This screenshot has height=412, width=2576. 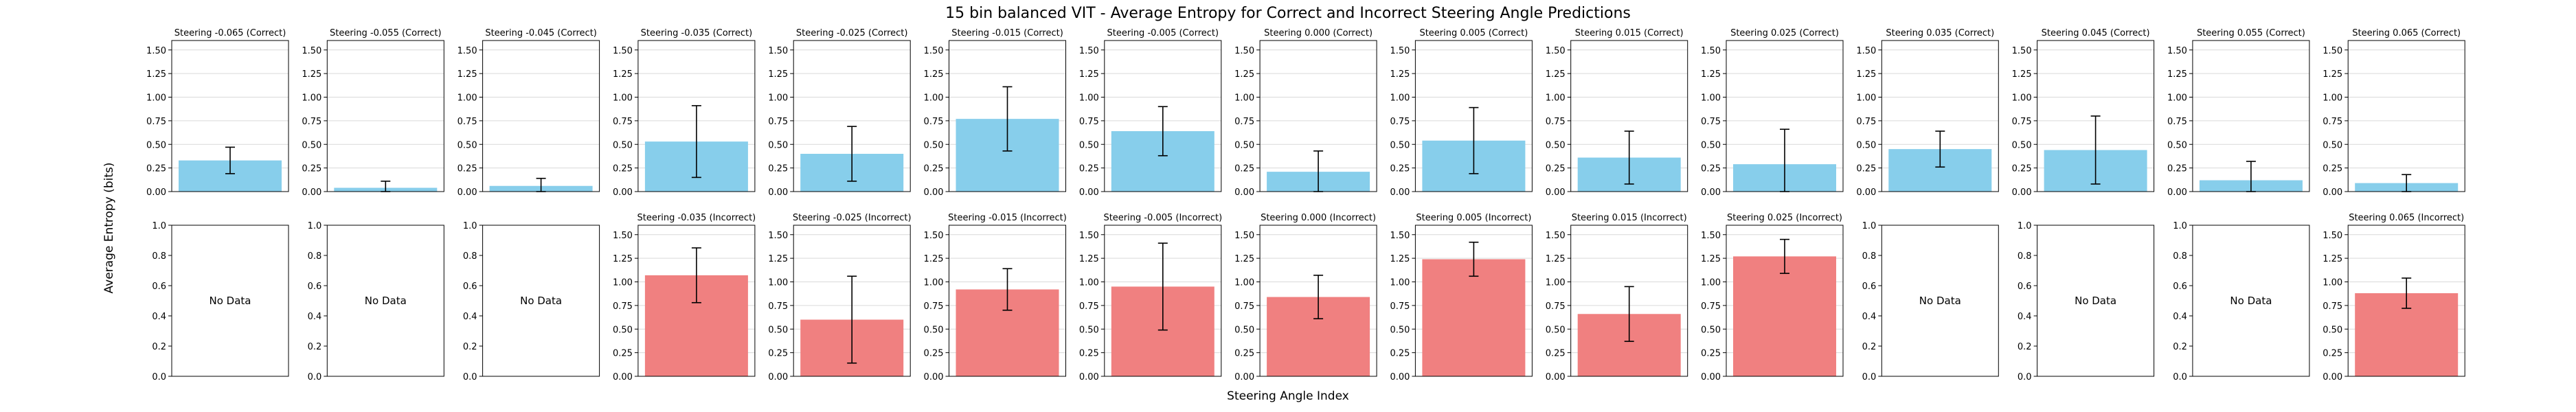 I want to click on panel-title: Steering 0.015 (Correct), so click(x=1629, y=33).